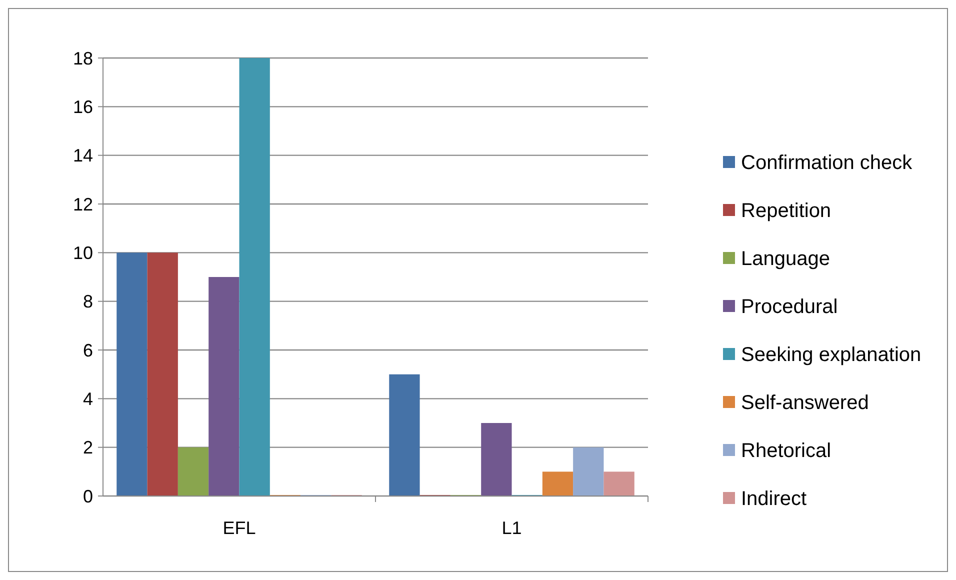 This screenshot has width=956, height=580. I want to click on legend-label: Confirmation check, so click(827, 163).